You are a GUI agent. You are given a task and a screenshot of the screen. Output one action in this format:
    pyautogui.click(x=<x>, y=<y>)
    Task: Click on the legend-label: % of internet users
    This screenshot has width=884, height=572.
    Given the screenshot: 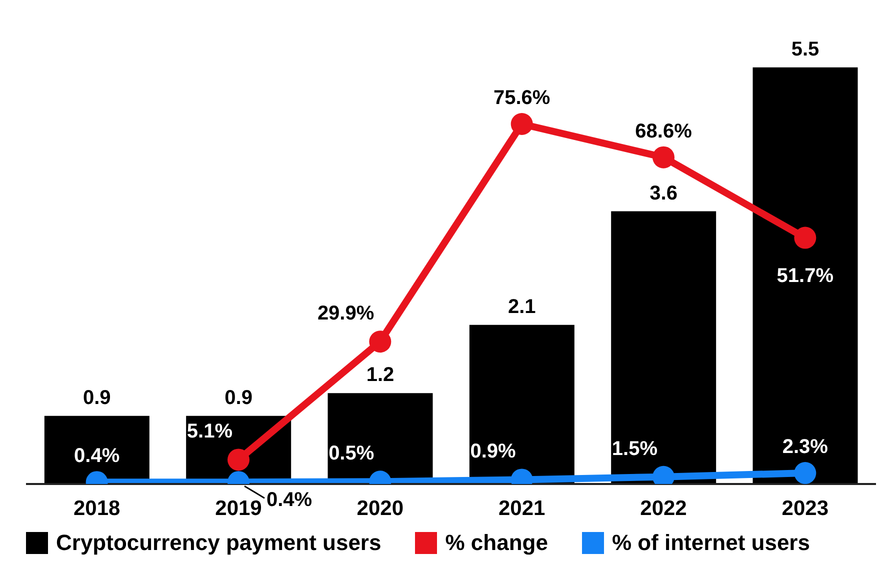 What is the action you would take?
    pyautogui.click(x=711, y=543)
    